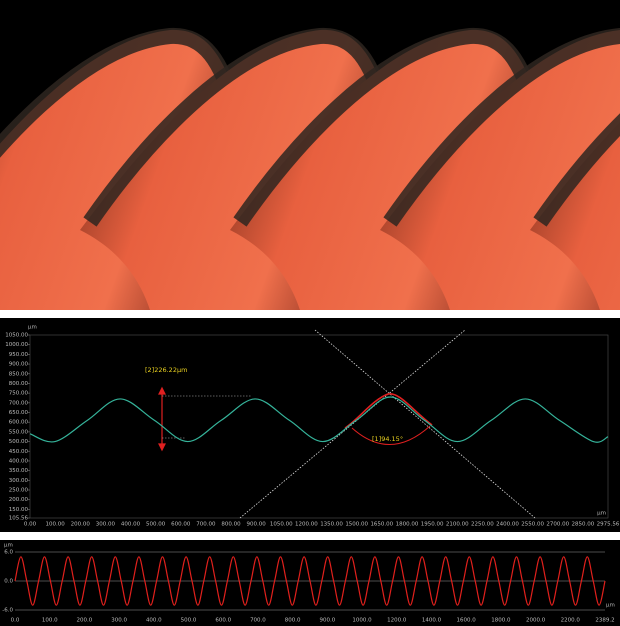  What do you see at coordinates (16, 336) in the screenshot?
I see `y-tick-label: 1050.00` at bounding box center [16, 336].